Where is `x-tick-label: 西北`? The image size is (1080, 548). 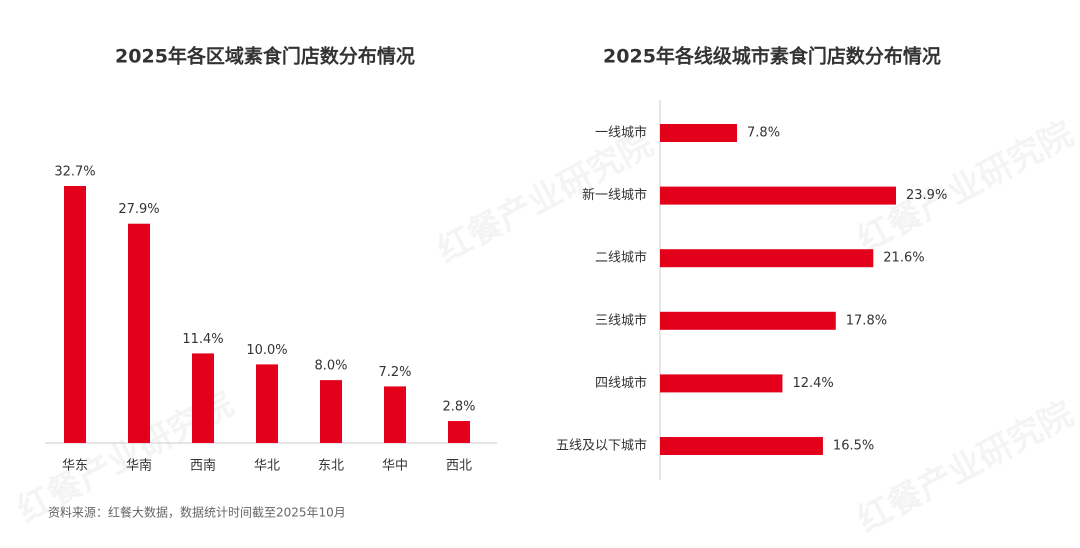
x-tick-label: 西北 is located at coordinates (459, 466).